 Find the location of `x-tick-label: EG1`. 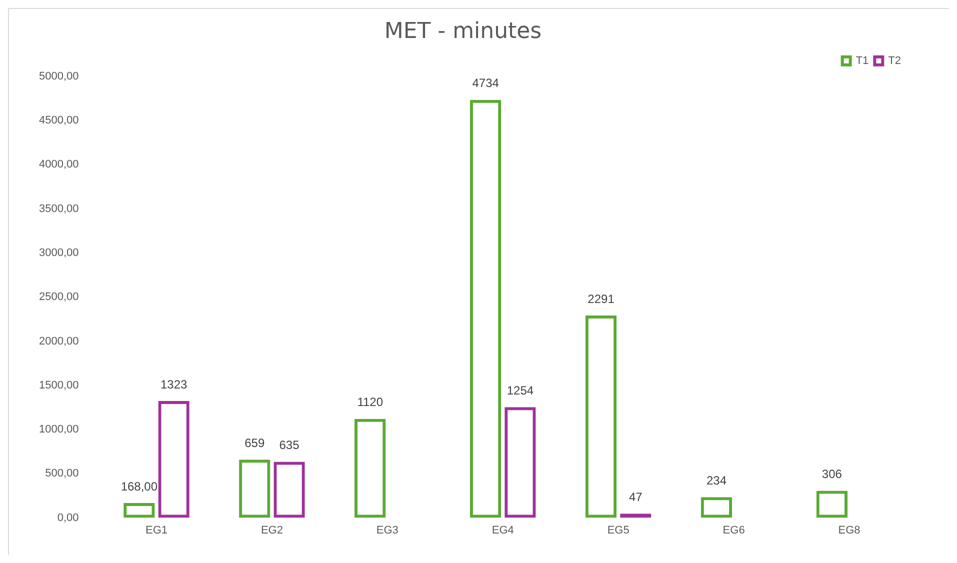

x-tick-label: EG1 is located at coordinates (156, 530).